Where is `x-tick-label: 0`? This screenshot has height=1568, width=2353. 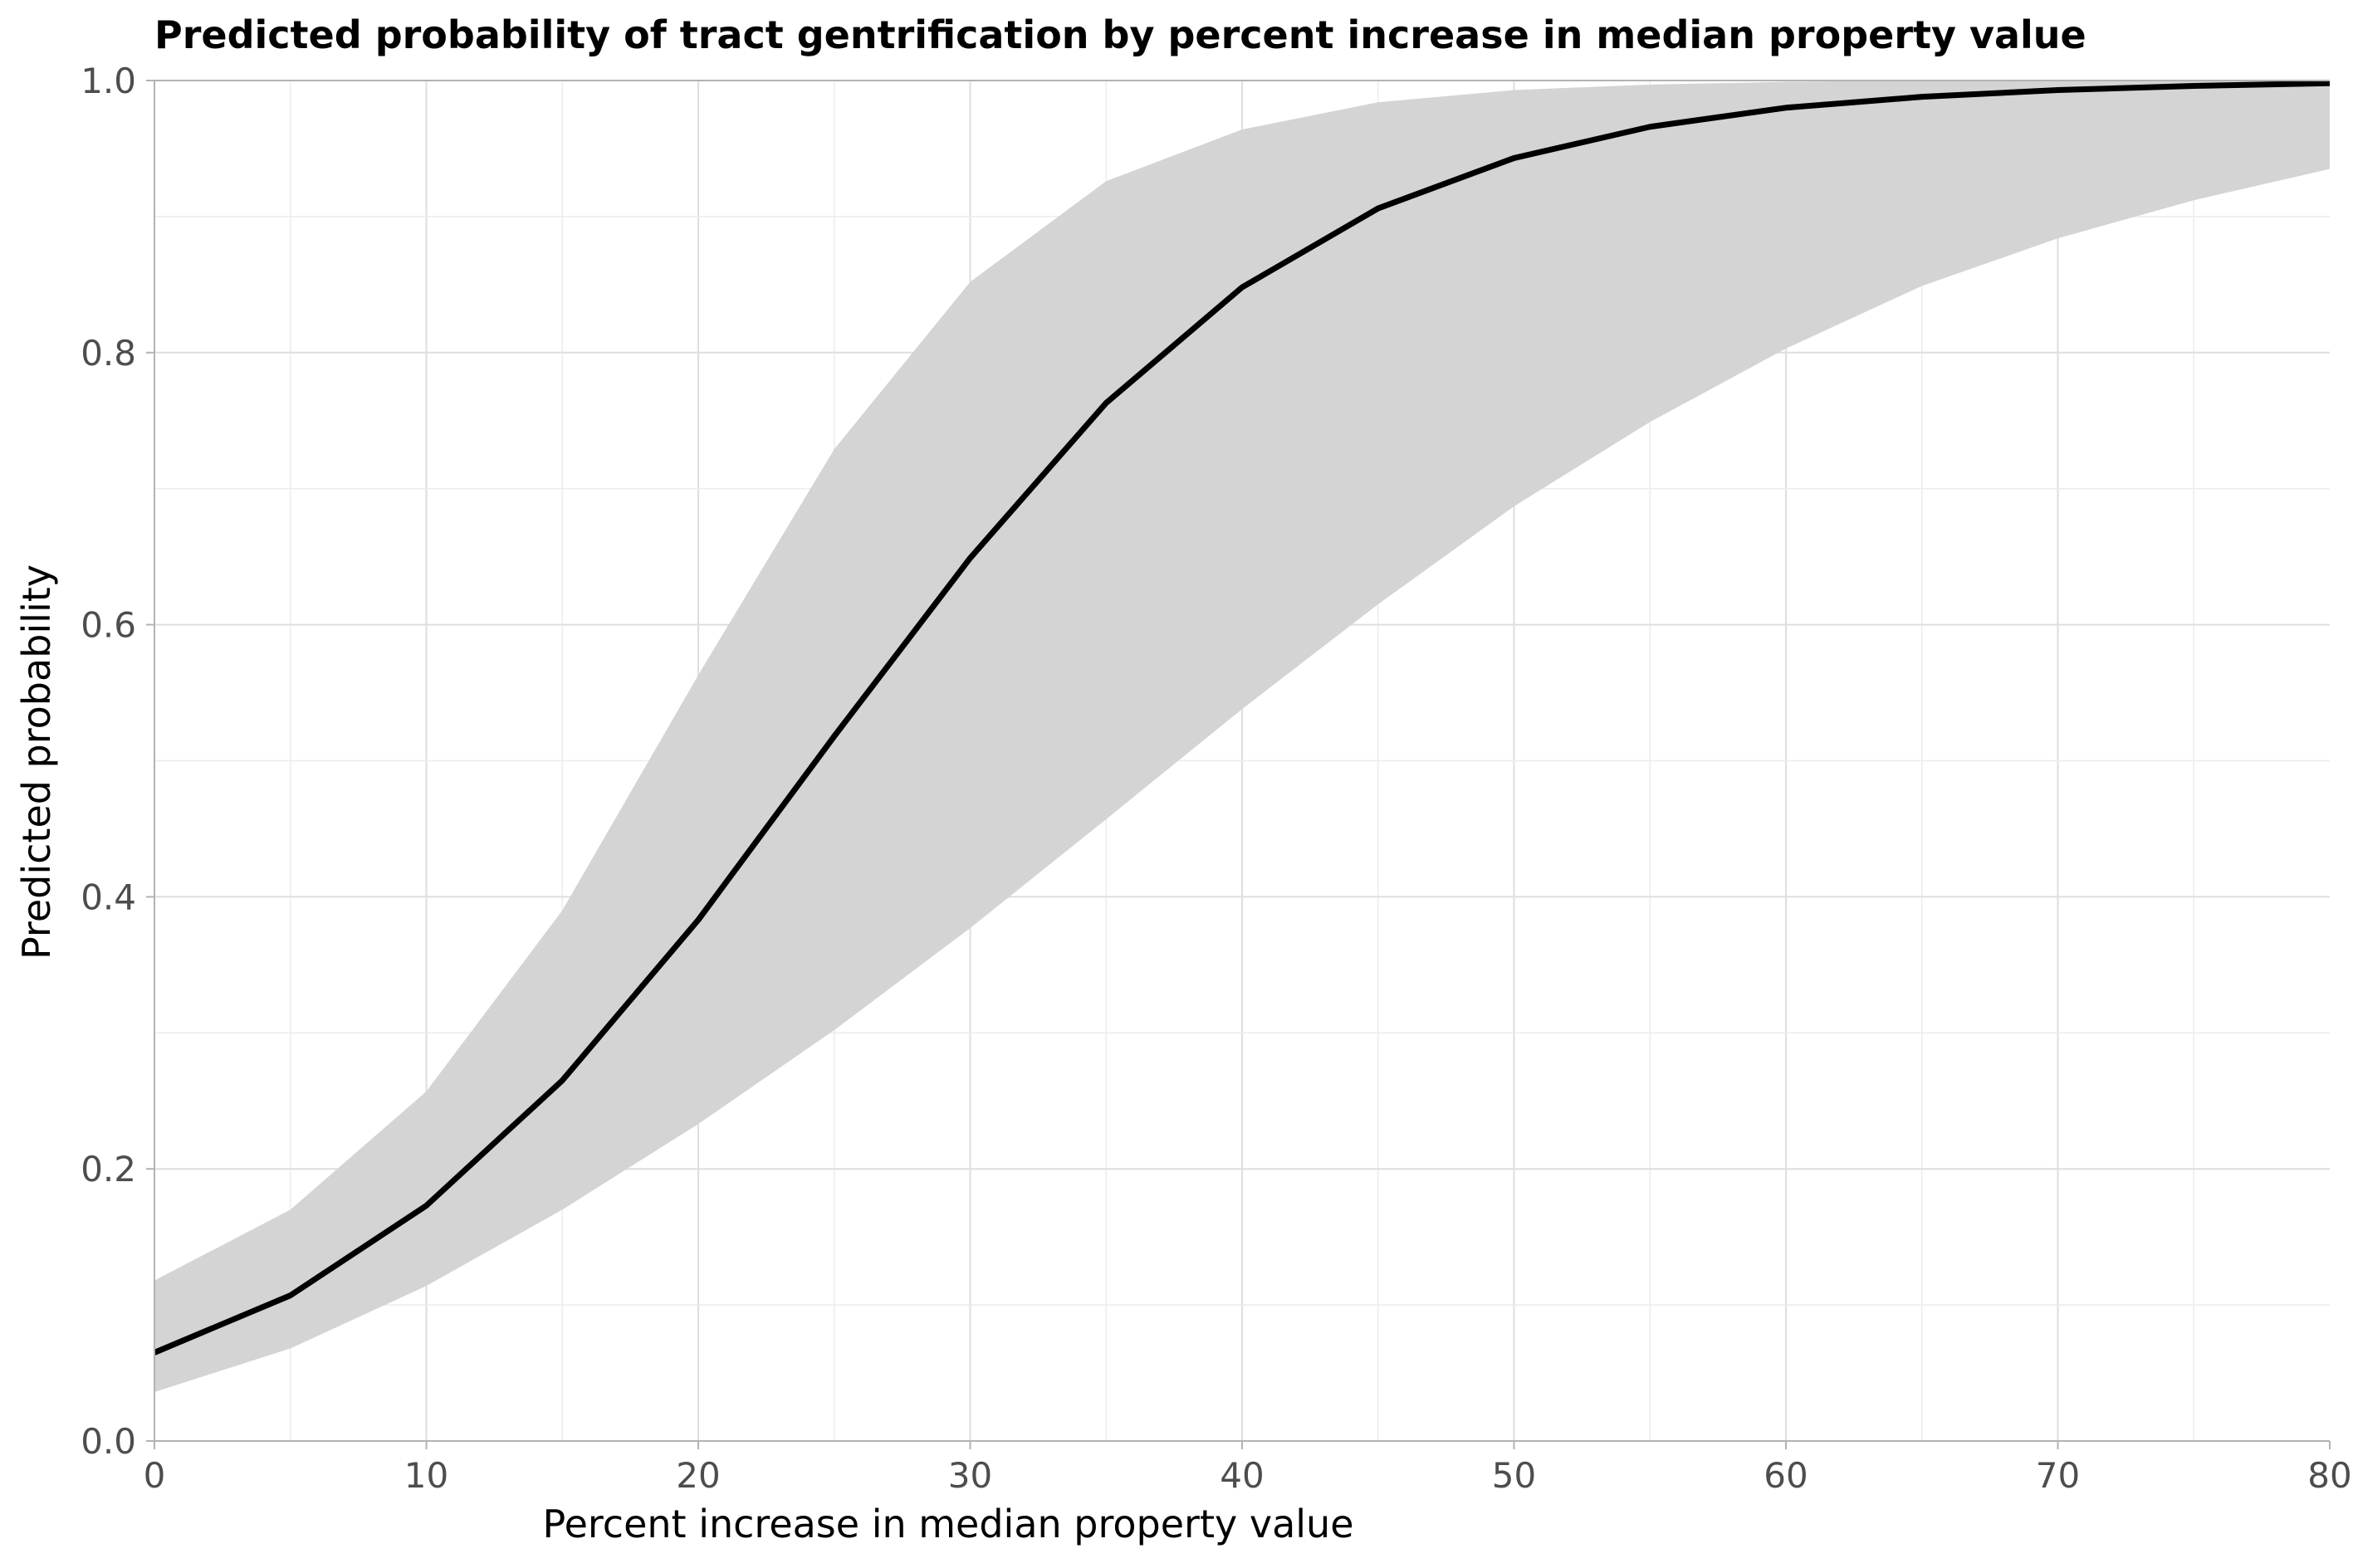 x-tick-label: 0 is located at coordinates (155, 1476).